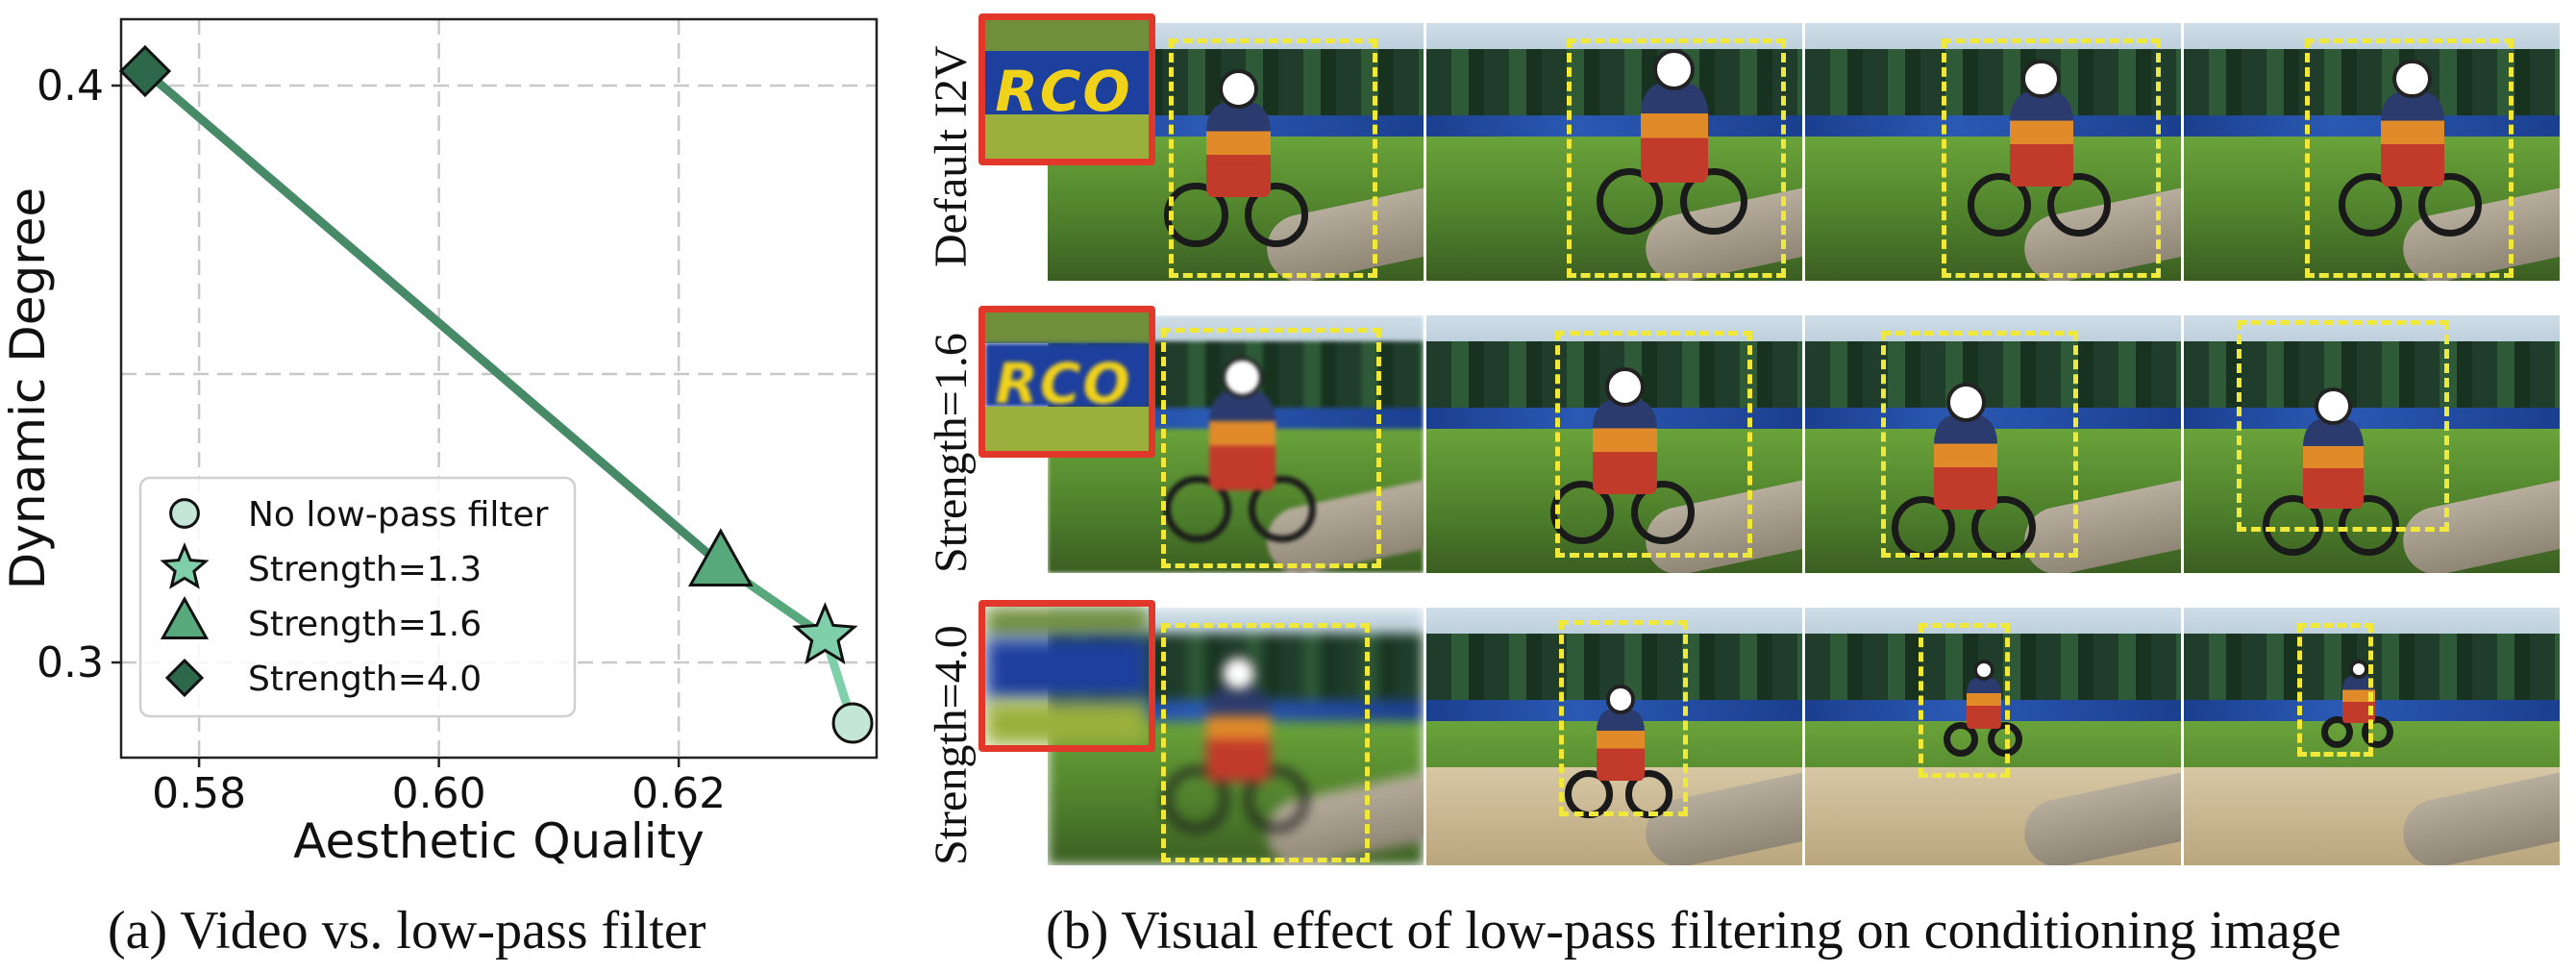 The height and width of the screenshot is (973, 2576). What do you see at coordinates (71, 662) in the screenshot?
I see `y-tick-label: 0.3` at bounding box center [71, 662].